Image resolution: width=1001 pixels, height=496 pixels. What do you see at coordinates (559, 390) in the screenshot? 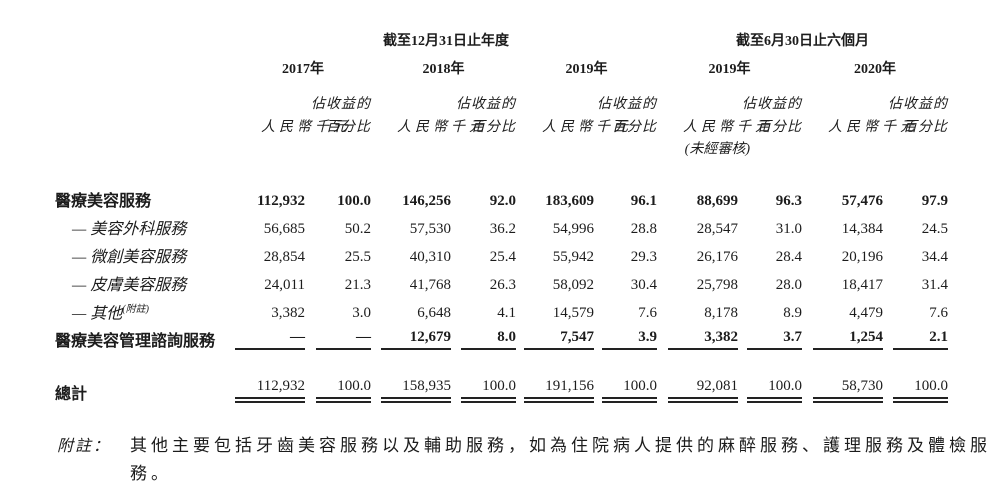
I see `value-text: 191,156` at bounding box center [559, 390].